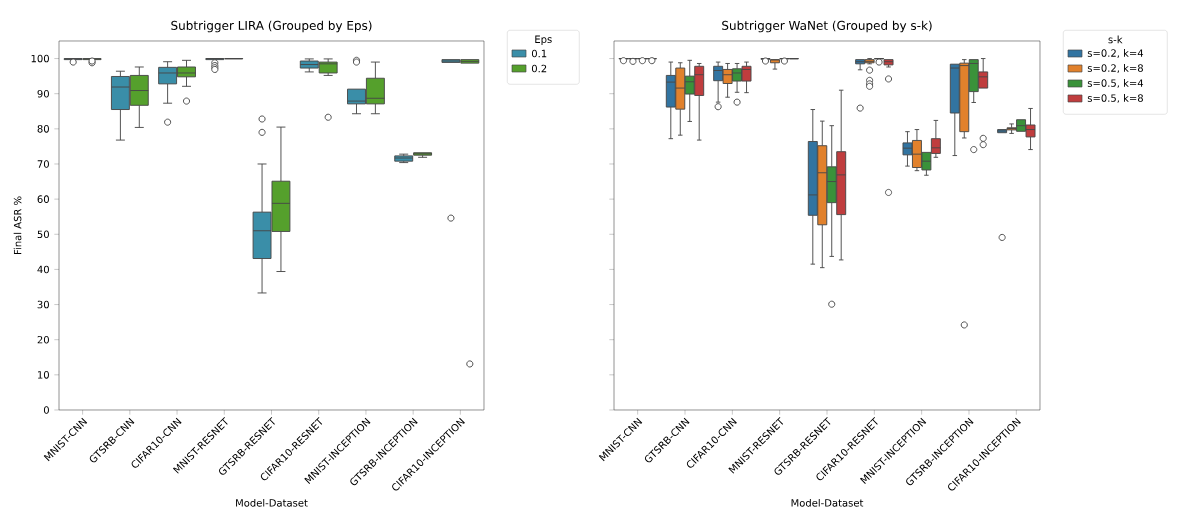  Describe the element at coordinates (43, 269) in the screenshot. I see `y-tick-label: 40` at that location.